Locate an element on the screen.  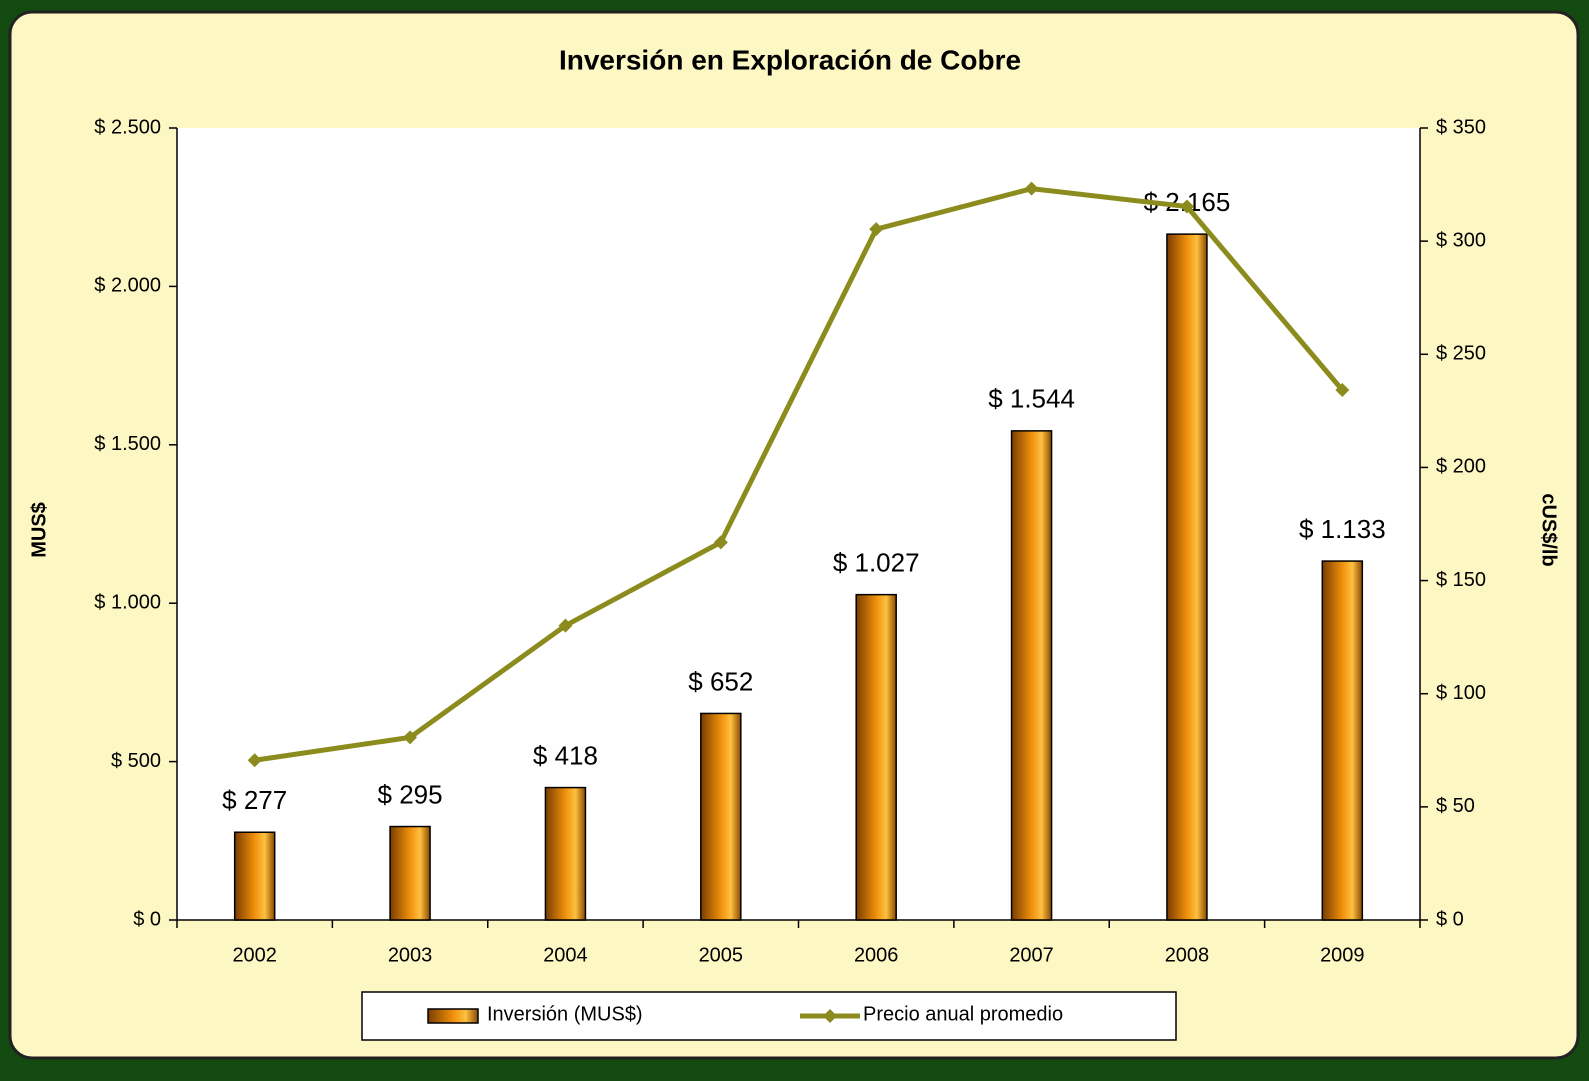
y-tick-label: $ 2.500 is located at coordinates (127, 127).